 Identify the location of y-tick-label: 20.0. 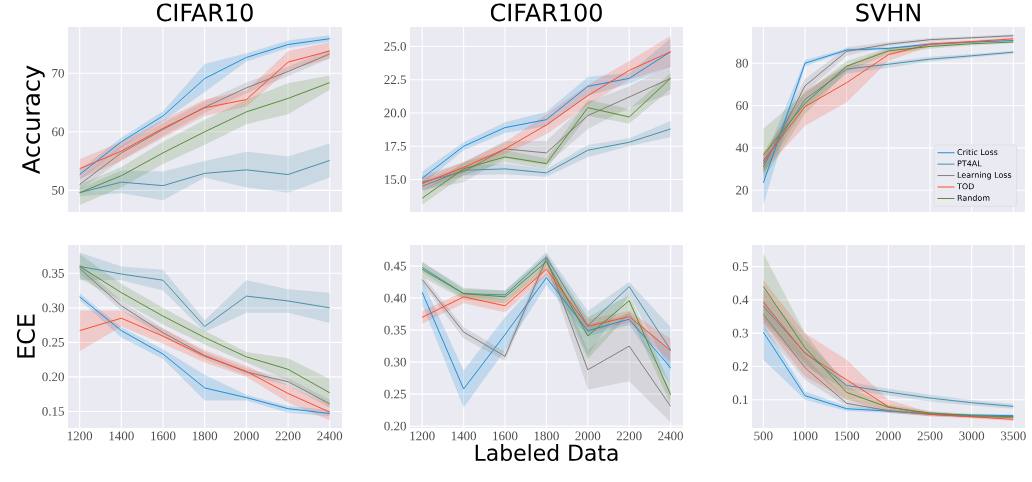
(395, 113).